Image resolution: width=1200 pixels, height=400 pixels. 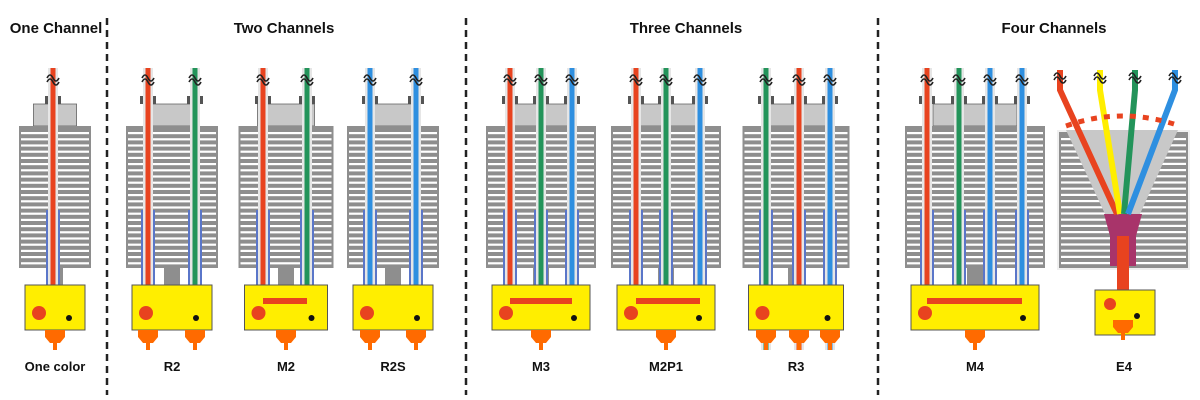 What do you see at coordinates (799, 209) in the screenshot?
I see `unit-r3-1-filament` at bounding box center [799, 209].